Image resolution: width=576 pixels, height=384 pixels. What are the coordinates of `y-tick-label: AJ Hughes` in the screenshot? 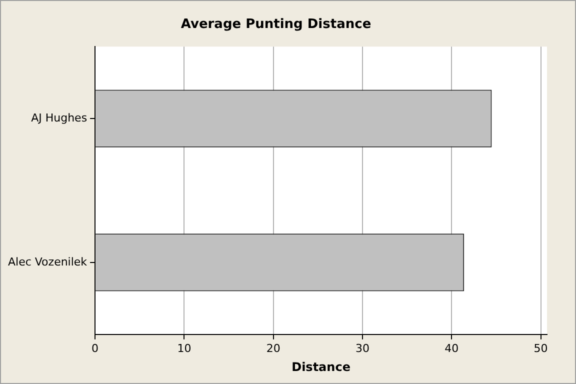 It's located at (59, 117).